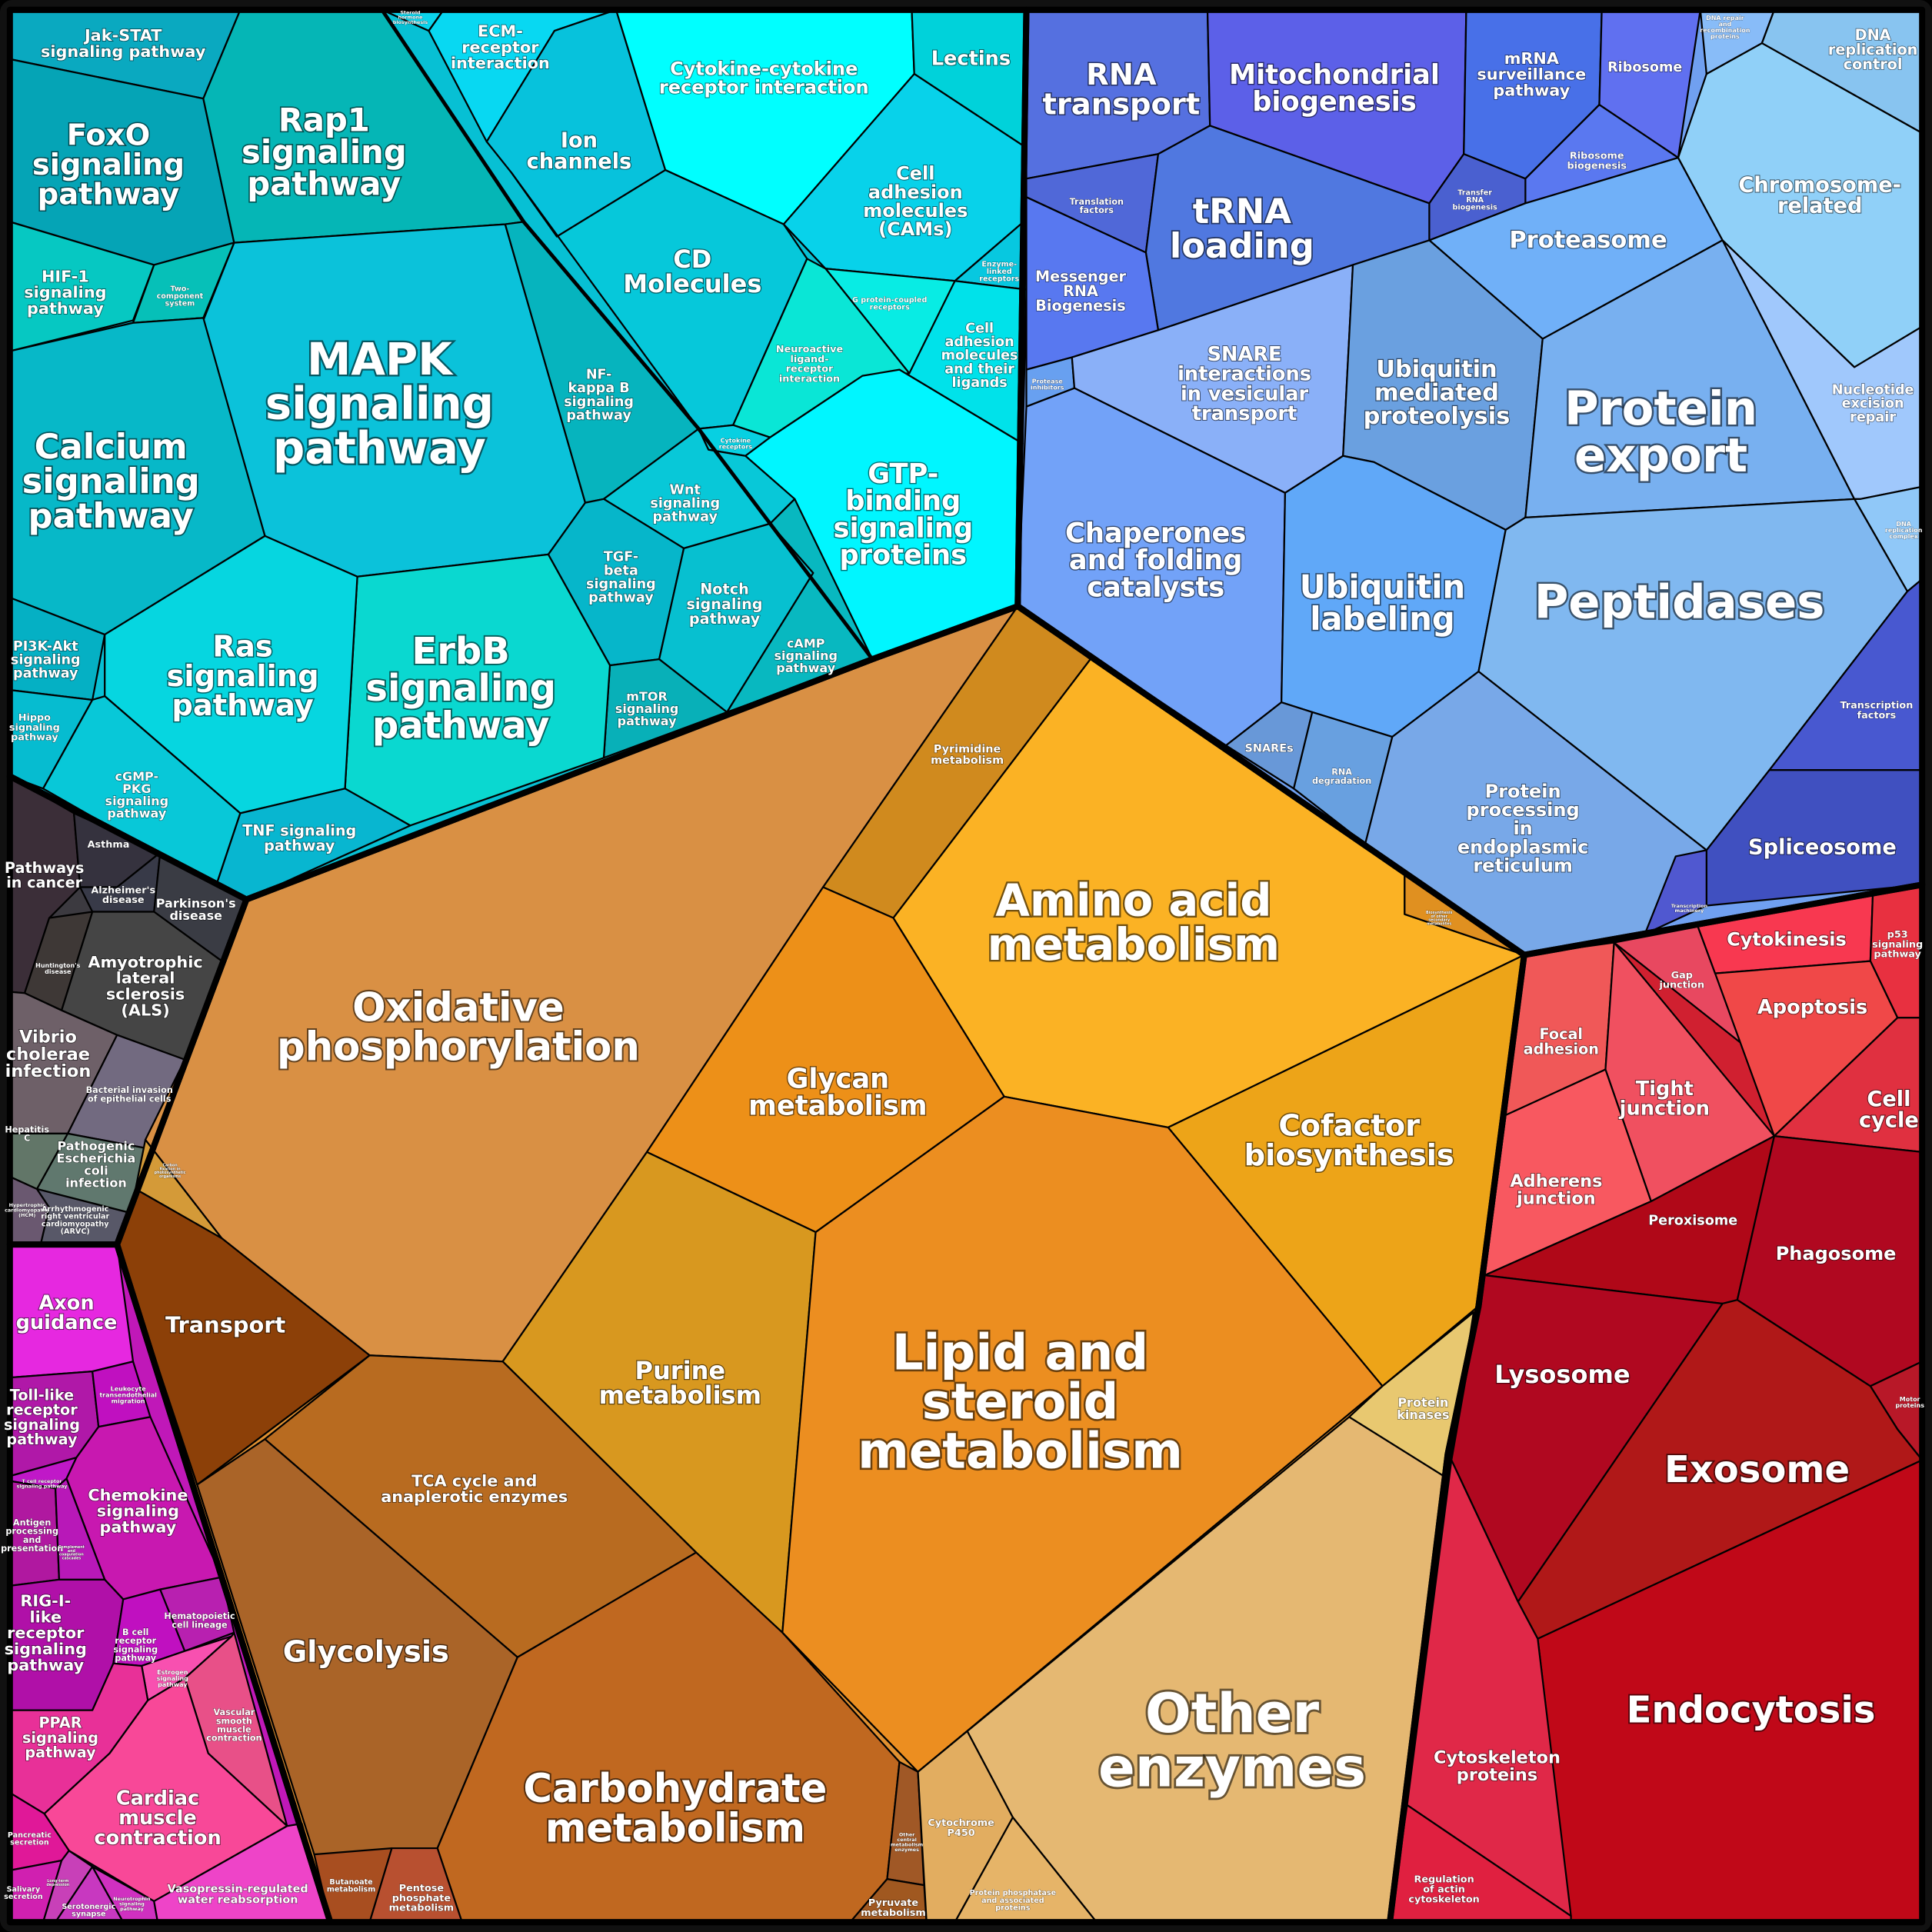  I want to click on label-line: kappa B, so click(598, 388).